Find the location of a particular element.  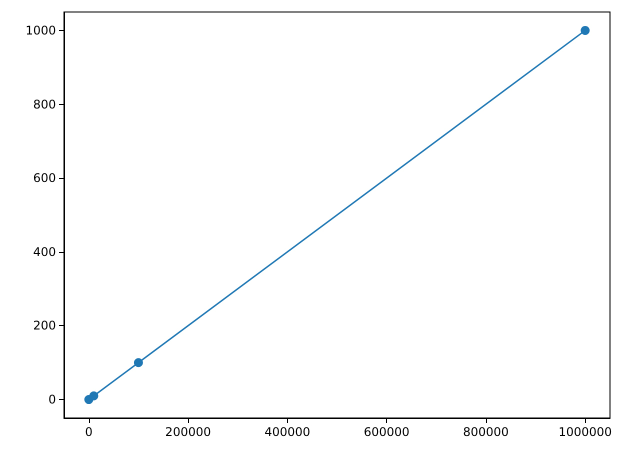

y-tick-label: 1000 is located at coordinates (40, 30).